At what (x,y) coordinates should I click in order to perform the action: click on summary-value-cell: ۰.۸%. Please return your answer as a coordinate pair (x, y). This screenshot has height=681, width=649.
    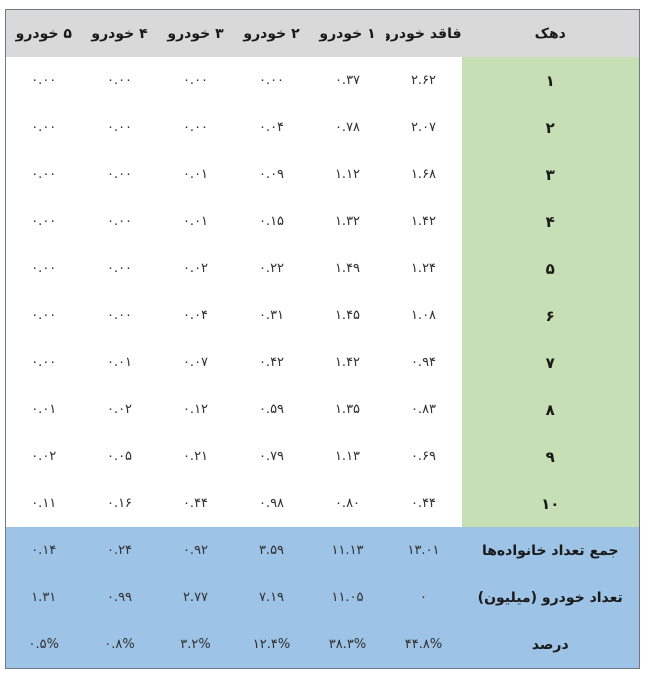
    Looking at the image, I should click on (119, 645).